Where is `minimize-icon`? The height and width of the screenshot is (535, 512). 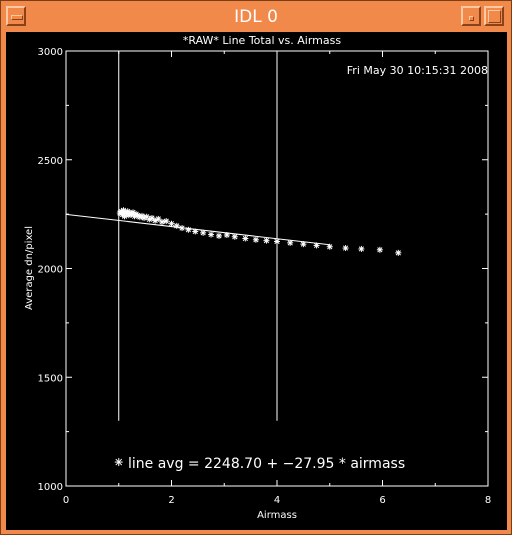 minimize-icon is located at coordinates (471, 18).